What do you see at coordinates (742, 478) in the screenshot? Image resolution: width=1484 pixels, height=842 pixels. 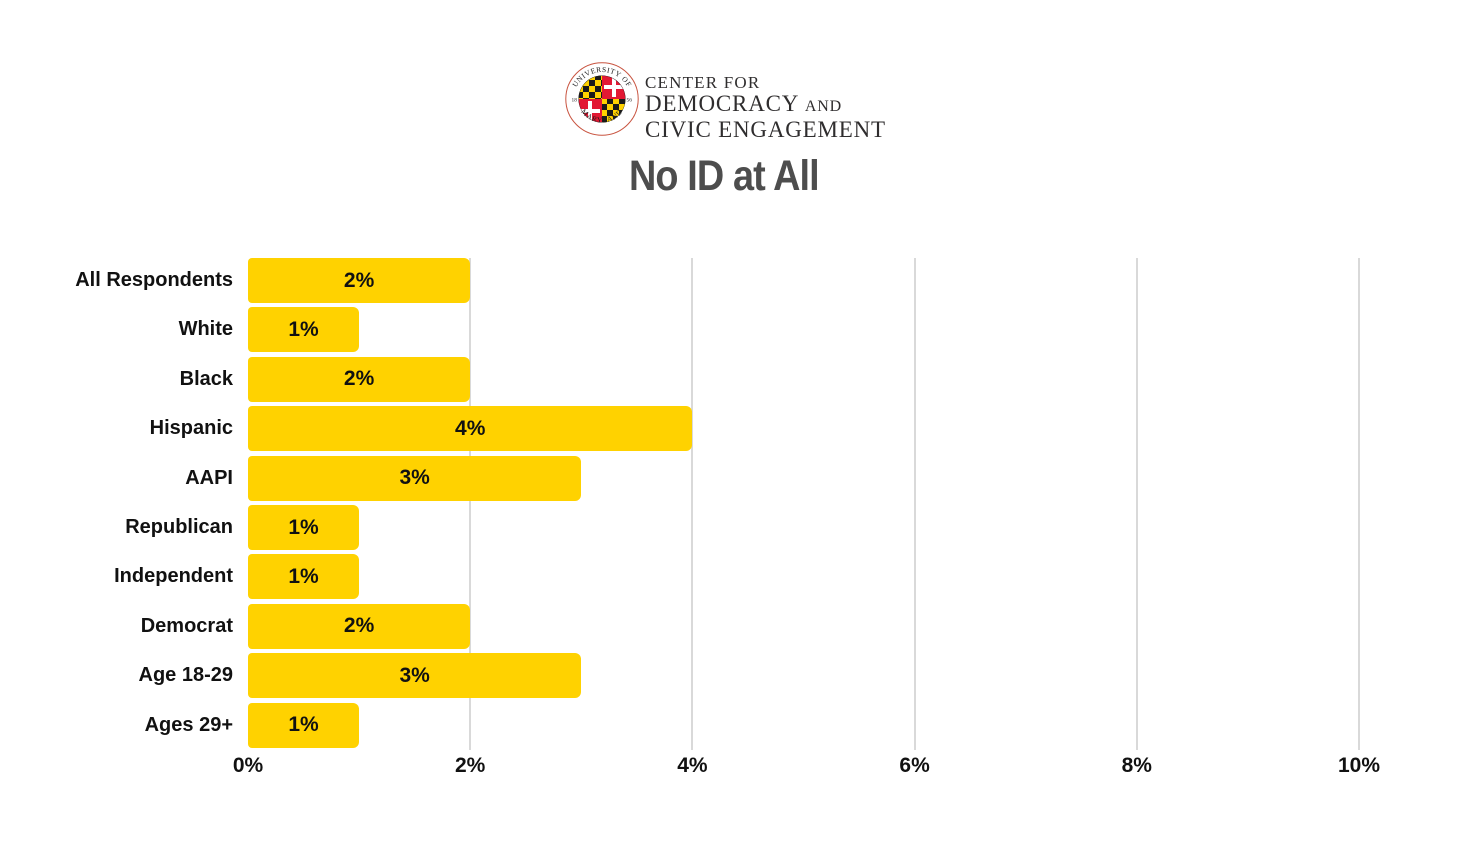 I see `chart-row: AAPI 3%` at bounding box center [742, 478].